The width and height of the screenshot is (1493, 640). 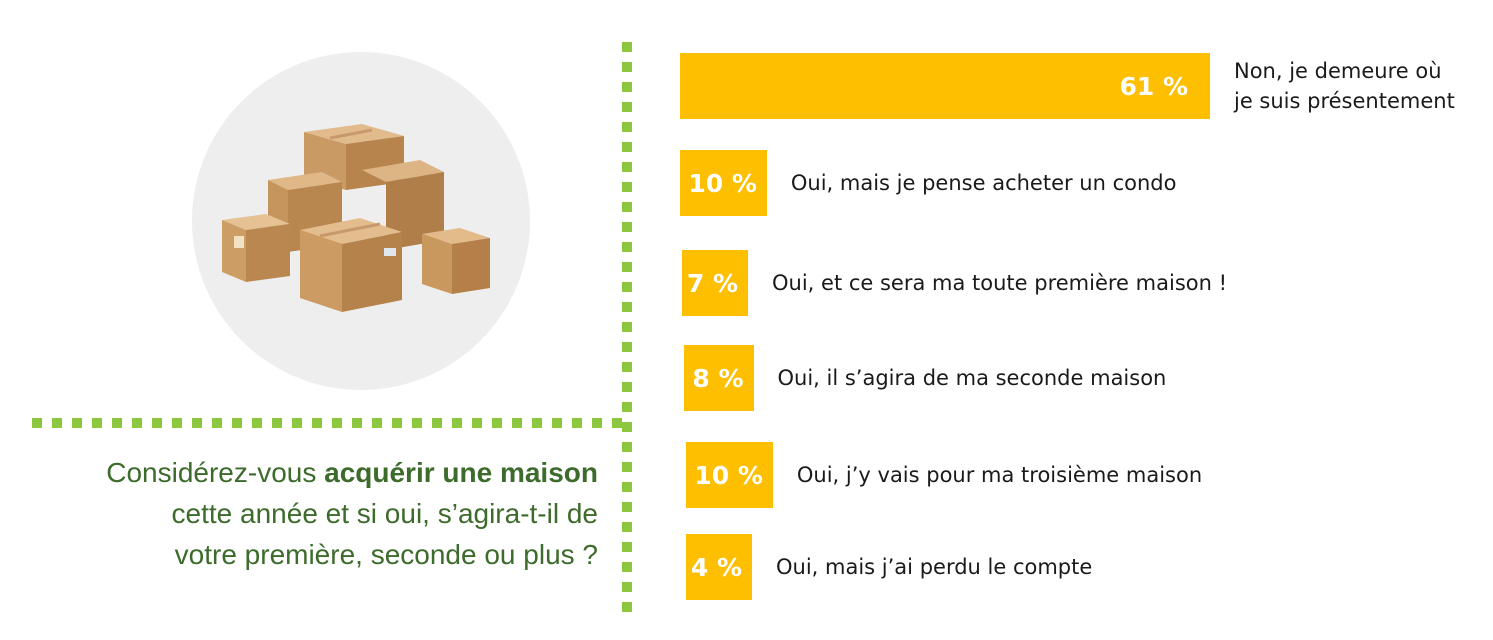 I want to click on bar-value-label: 8 %, so click(x=718, y=378).